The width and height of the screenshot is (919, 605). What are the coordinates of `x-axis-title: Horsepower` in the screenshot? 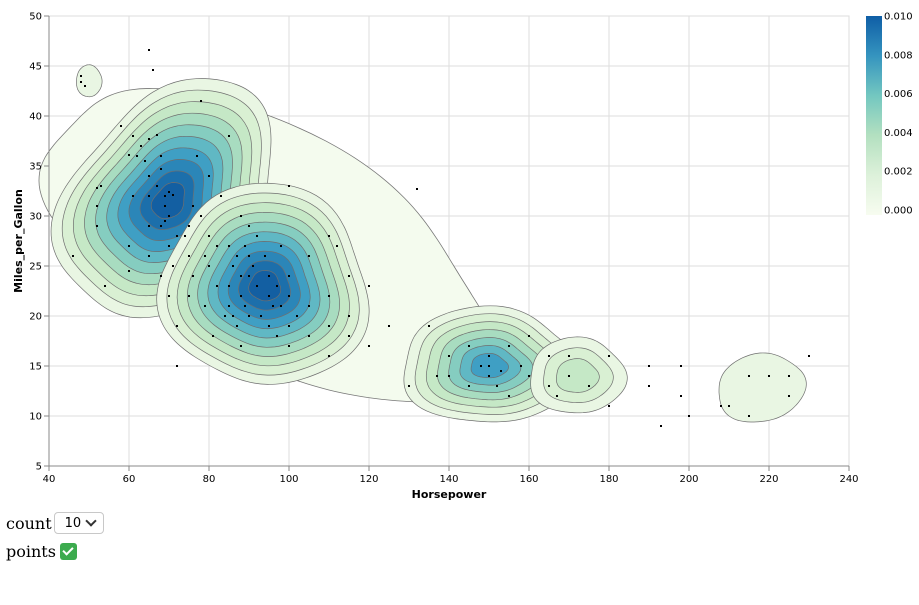 It's located at (449, 494).